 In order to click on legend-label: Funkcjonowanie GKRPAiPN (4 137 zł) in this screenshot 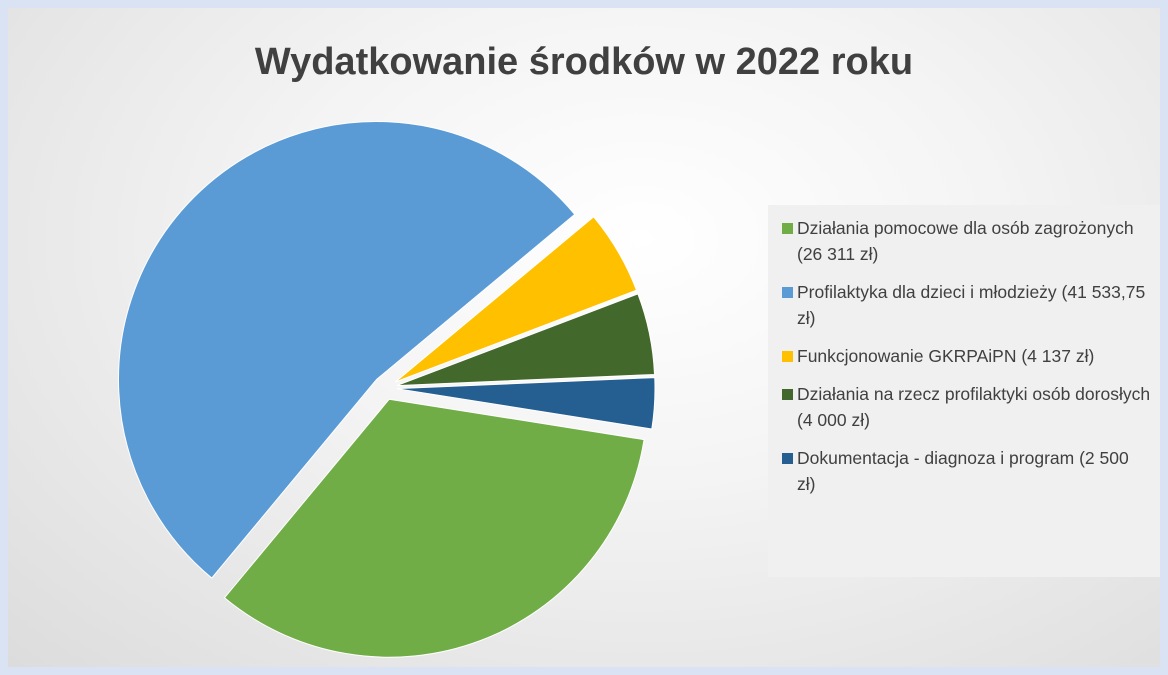, I will do `click(946, 356)`.